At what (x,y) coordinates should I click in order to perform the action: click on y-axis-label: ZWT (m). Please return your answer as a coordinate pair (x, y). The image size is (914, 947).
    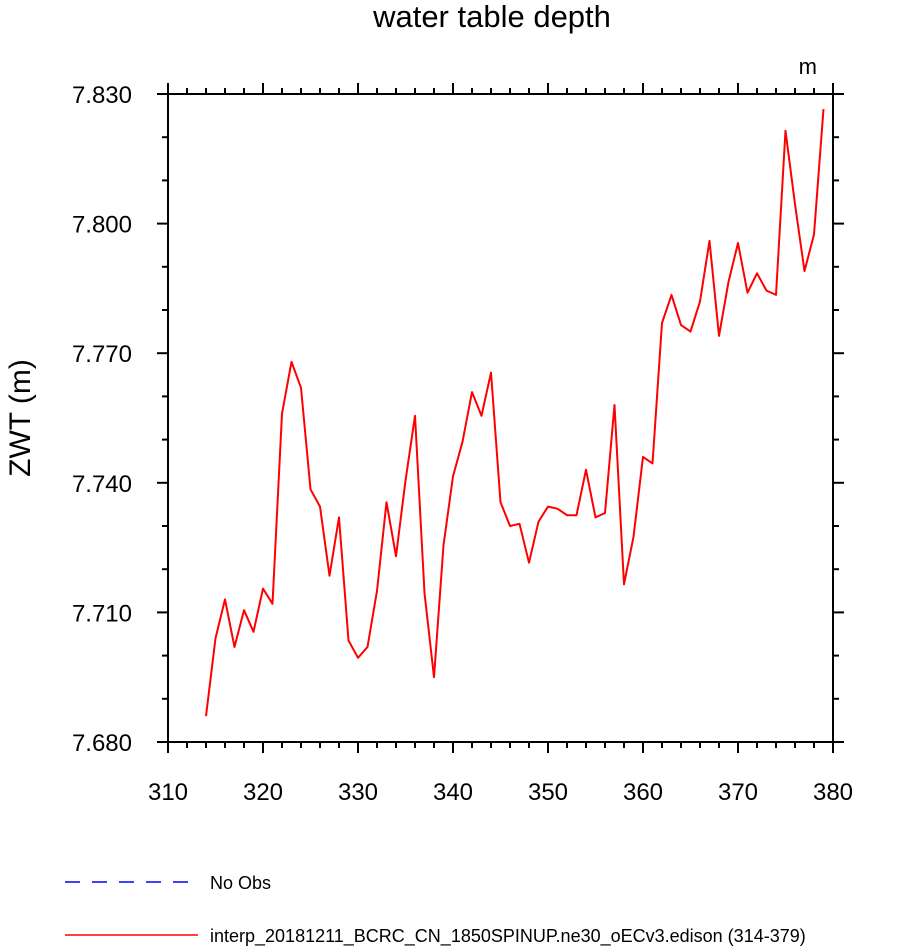
    Looking at the image, I should click on (20, 418).